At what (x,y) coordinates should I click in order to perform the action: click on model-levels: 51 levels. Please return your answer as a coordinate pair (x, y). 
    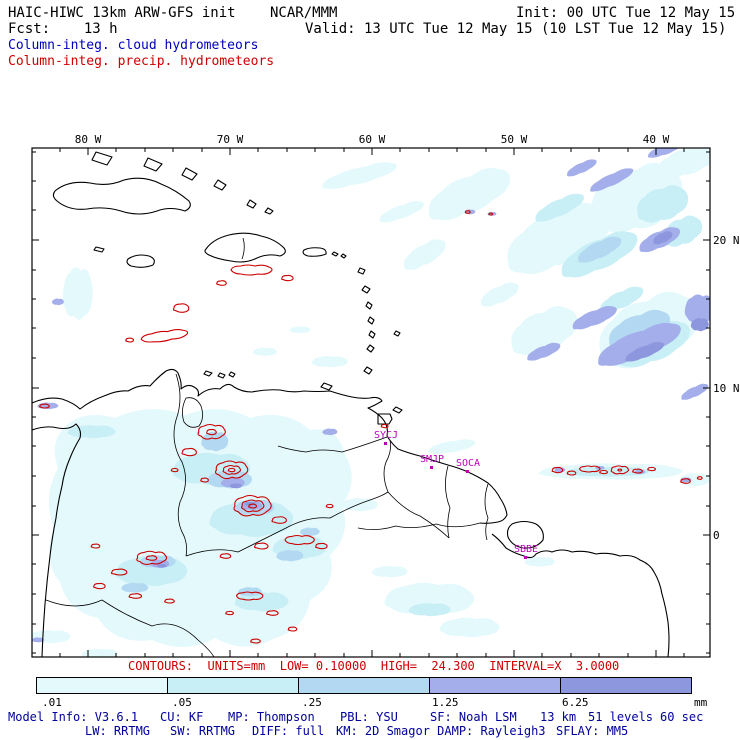
    Looking at the image, I should click on (621, 717).